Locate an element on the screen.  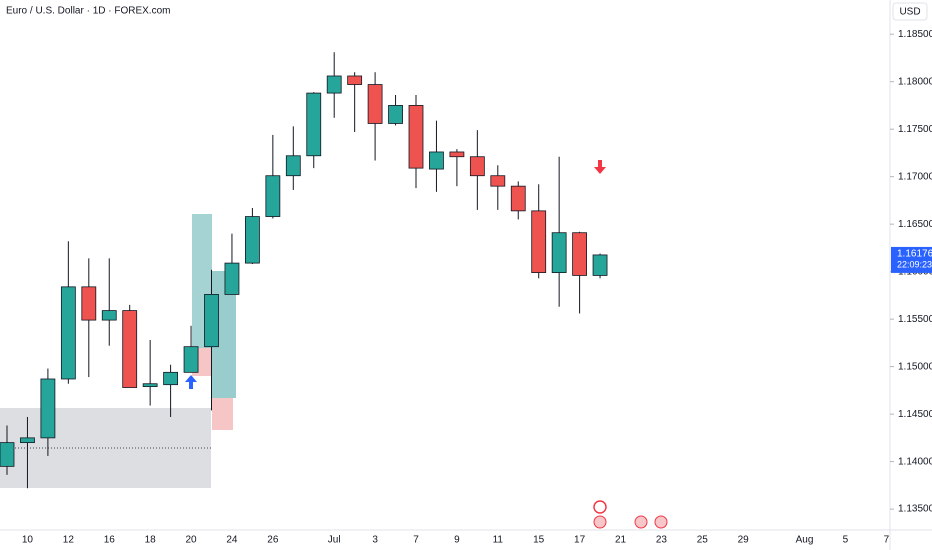
x-tick-label: 12 is located at coordinates (69, 540).